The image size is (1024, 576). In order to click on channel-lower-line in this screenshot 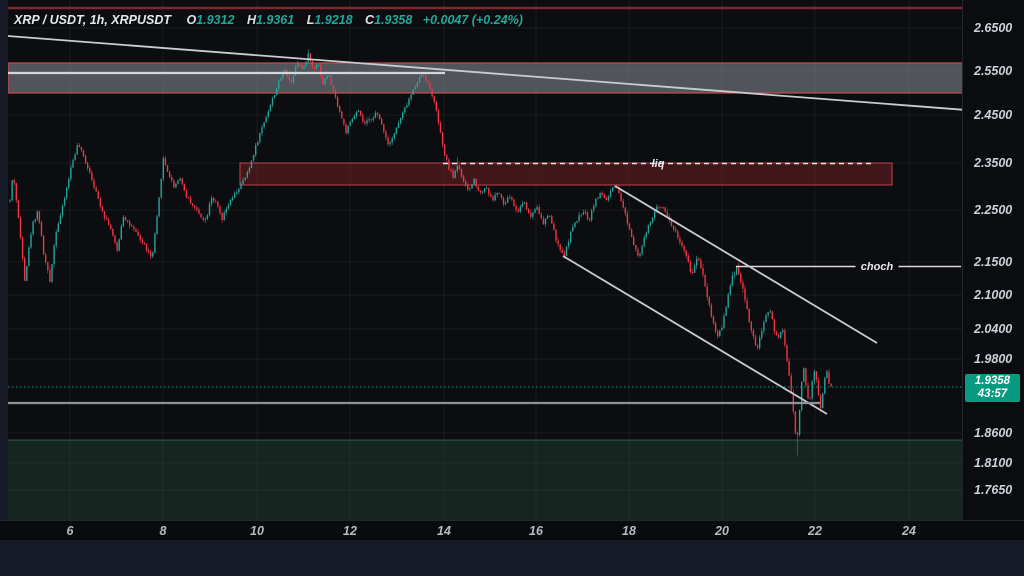, I will do `click(695, 335)`.